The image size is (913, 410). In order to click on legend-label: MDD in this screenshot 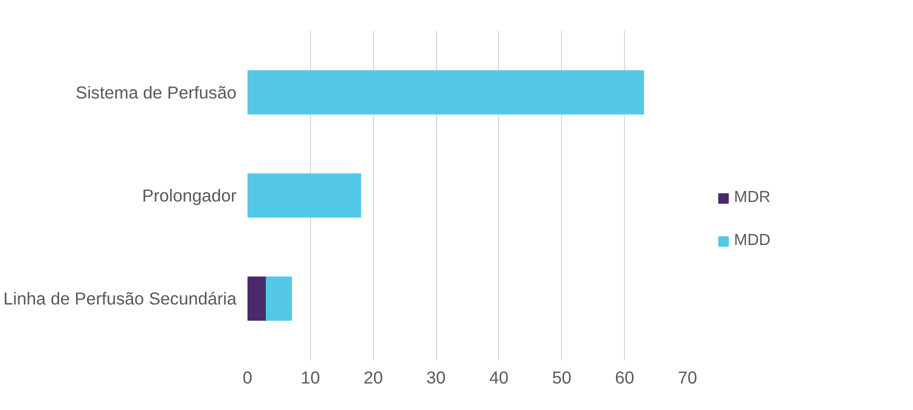, I will do `click(752, 241)`.